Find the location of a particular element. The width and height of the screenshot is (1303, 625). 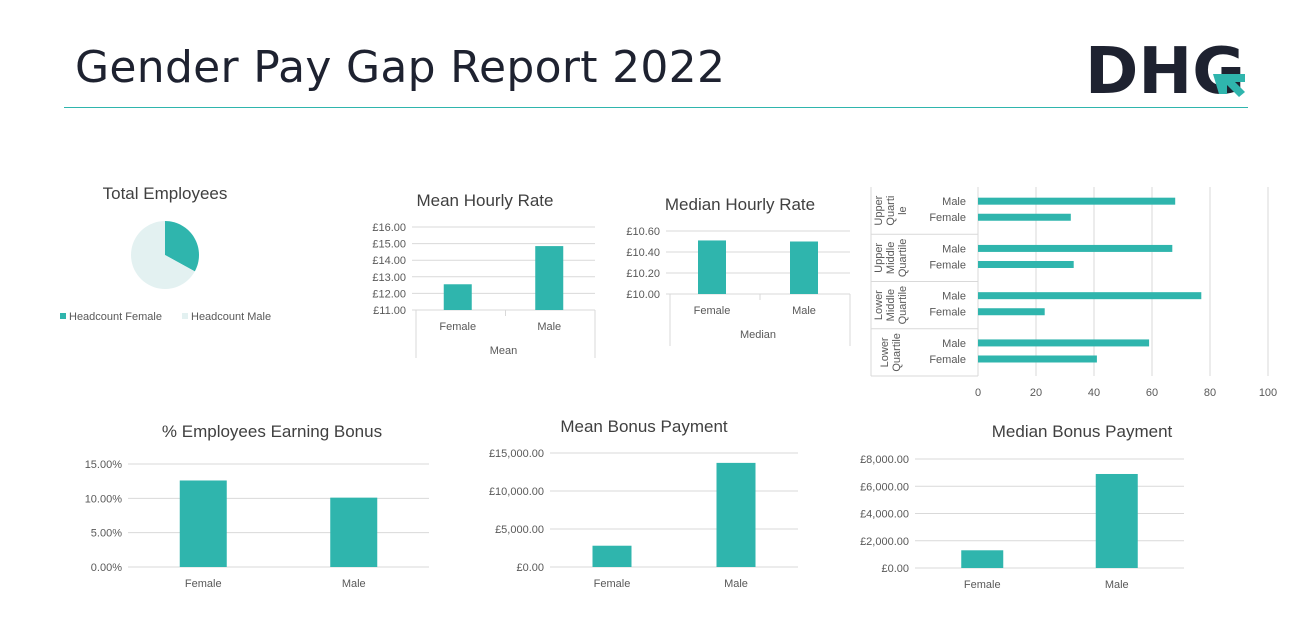

y-tick-label: 10.00% is located at coordinates (104, 499).